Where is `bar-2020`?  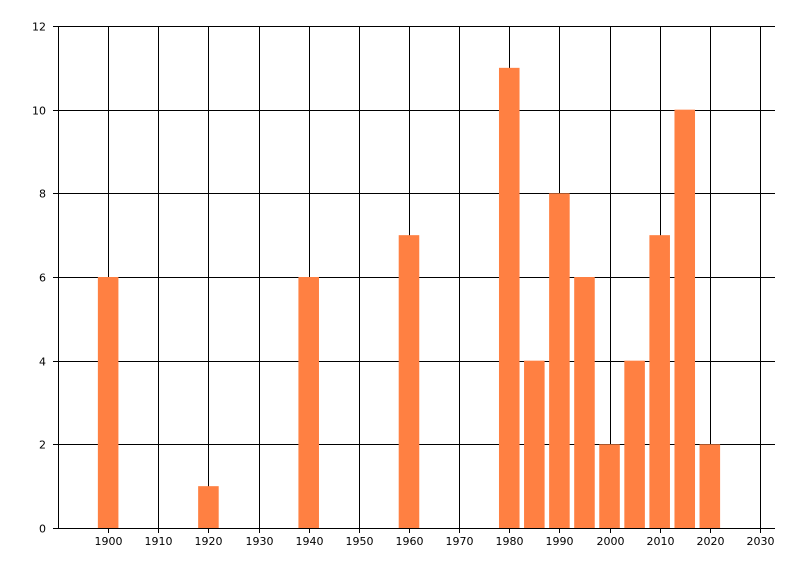 bar-2020 is located at coordinates (710, 486).